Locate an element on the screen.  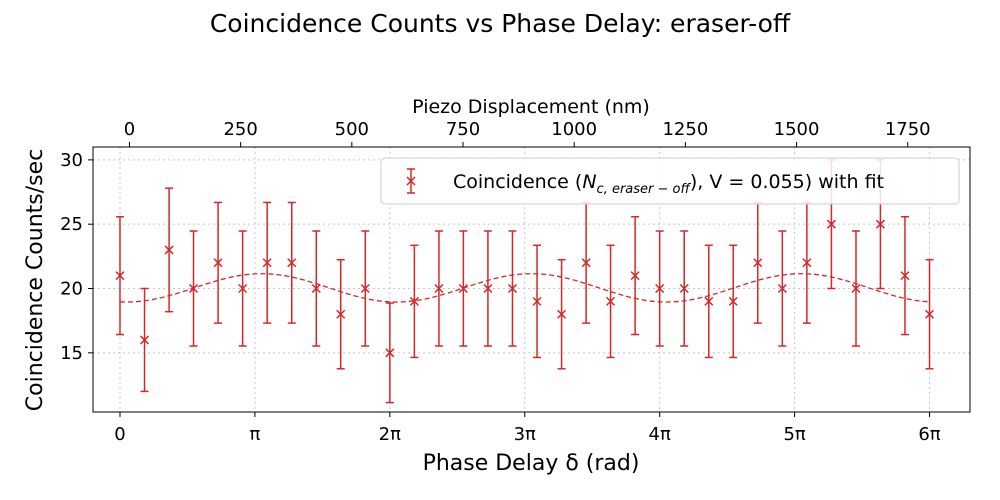
x-axis-label: Phase Delay δ (rad) is located at coordinates (531, 463).